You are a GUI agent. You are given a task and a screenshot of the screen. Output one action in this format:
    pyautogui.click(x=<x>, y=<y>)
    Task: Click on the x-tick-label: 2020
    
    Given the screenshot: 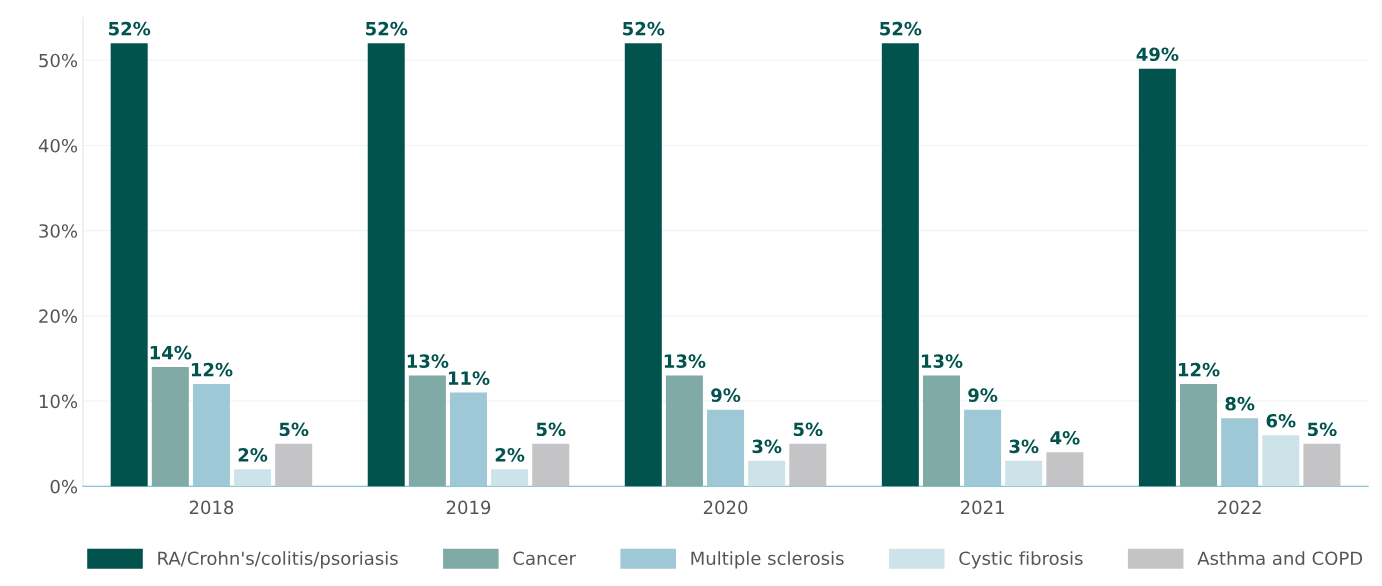 What is the action you would take?
    pyautogui.click(x=725, y=507)
    